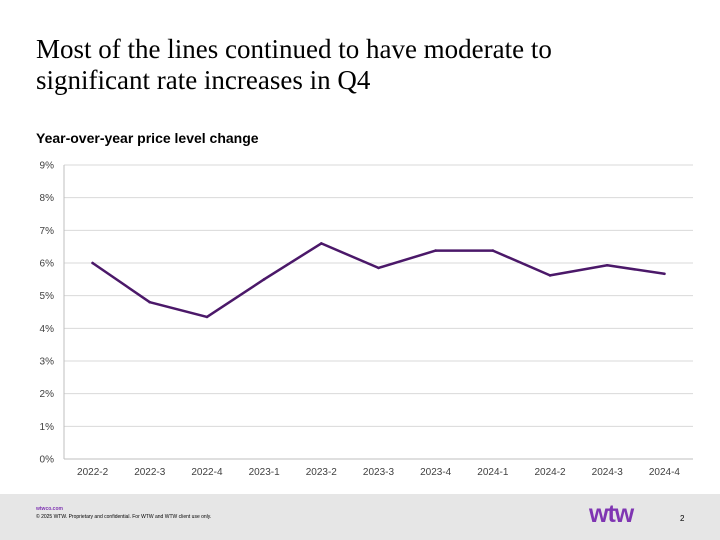  Describe the element at coordinates (150, 472) in the screenshot. I see `x-tick-label: 2022-3` at that location.